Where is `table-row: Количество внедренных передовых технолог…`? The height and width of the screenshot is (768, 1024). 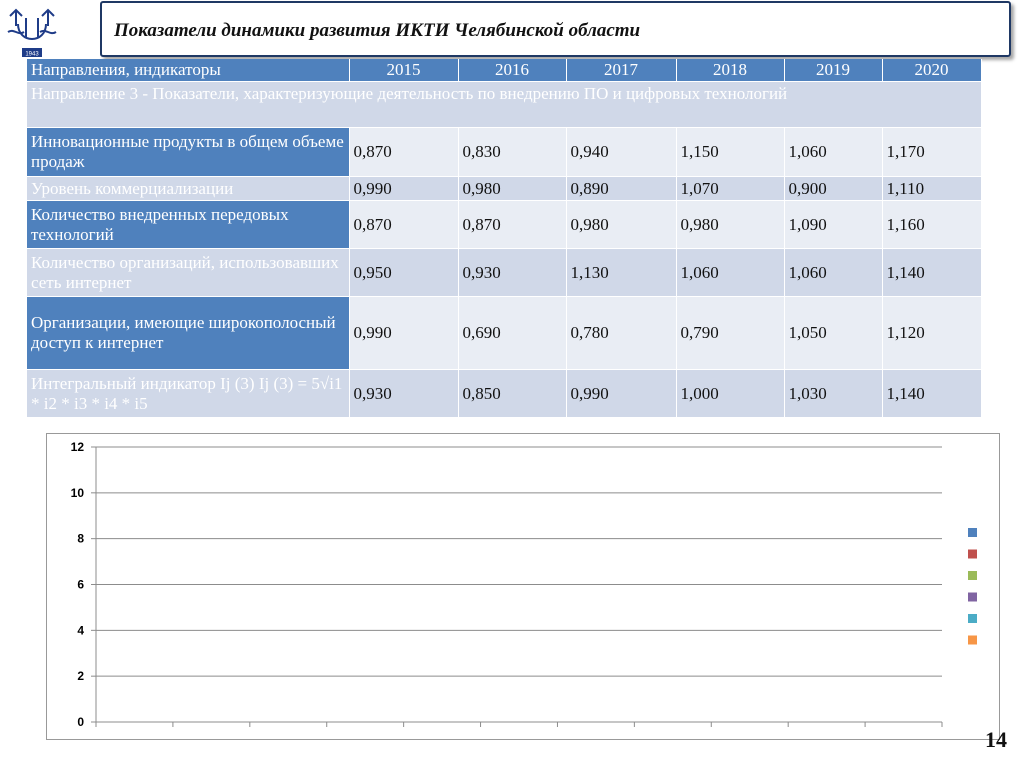 table-row: Количество внедренных передовых технолог… is located at coordinates (504, 224).